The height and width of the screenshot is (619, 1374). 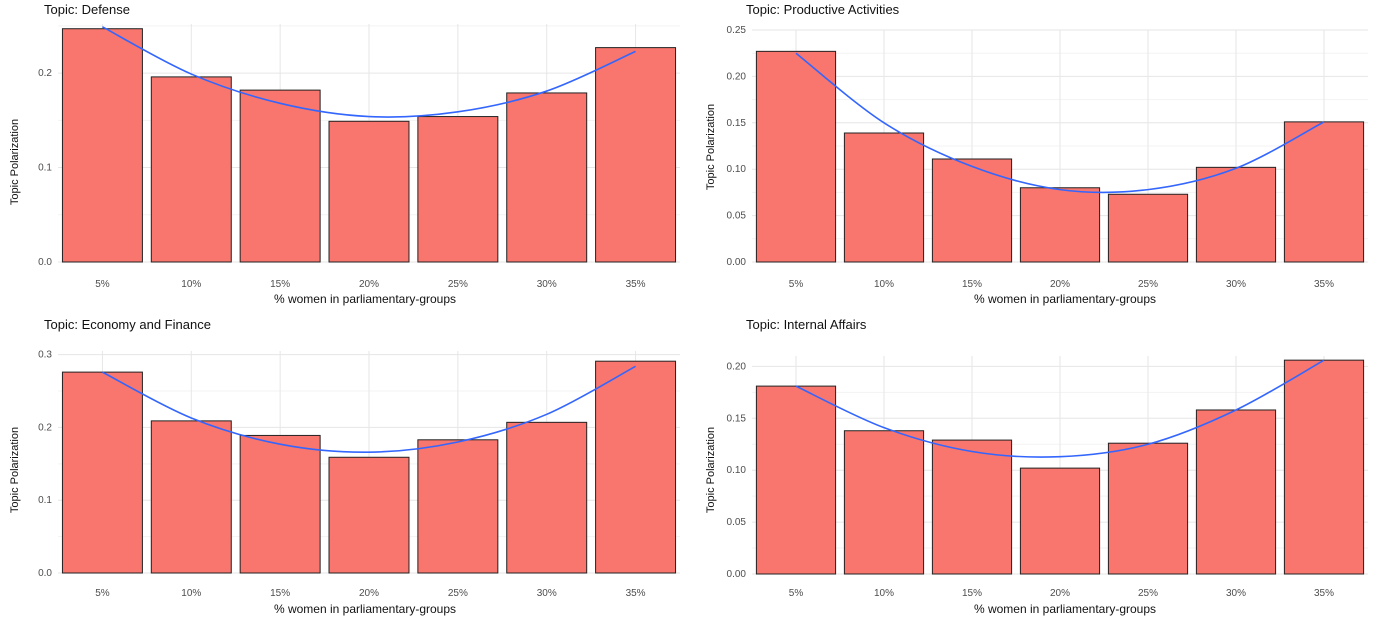 I want to click on y-tick-label: 0.3, so click(x=45, y=355).